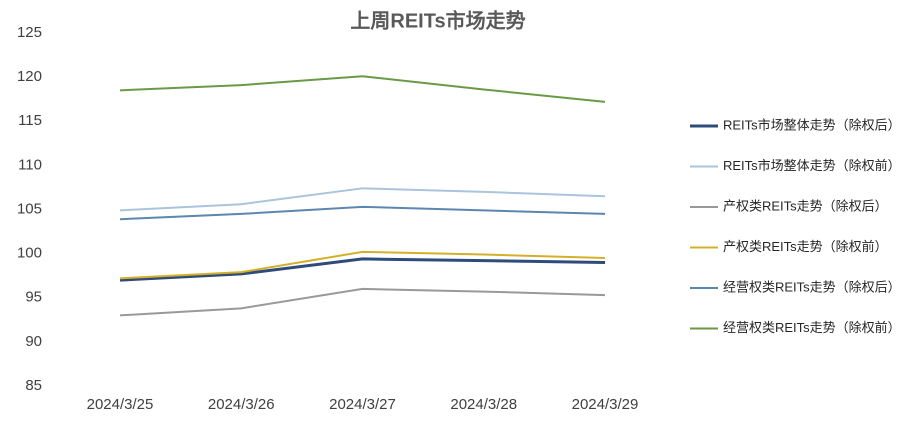 Image resolution: width=900 pixels, height=422 pixels. I want to click on y-tick-label: 95, so click(33, 297).